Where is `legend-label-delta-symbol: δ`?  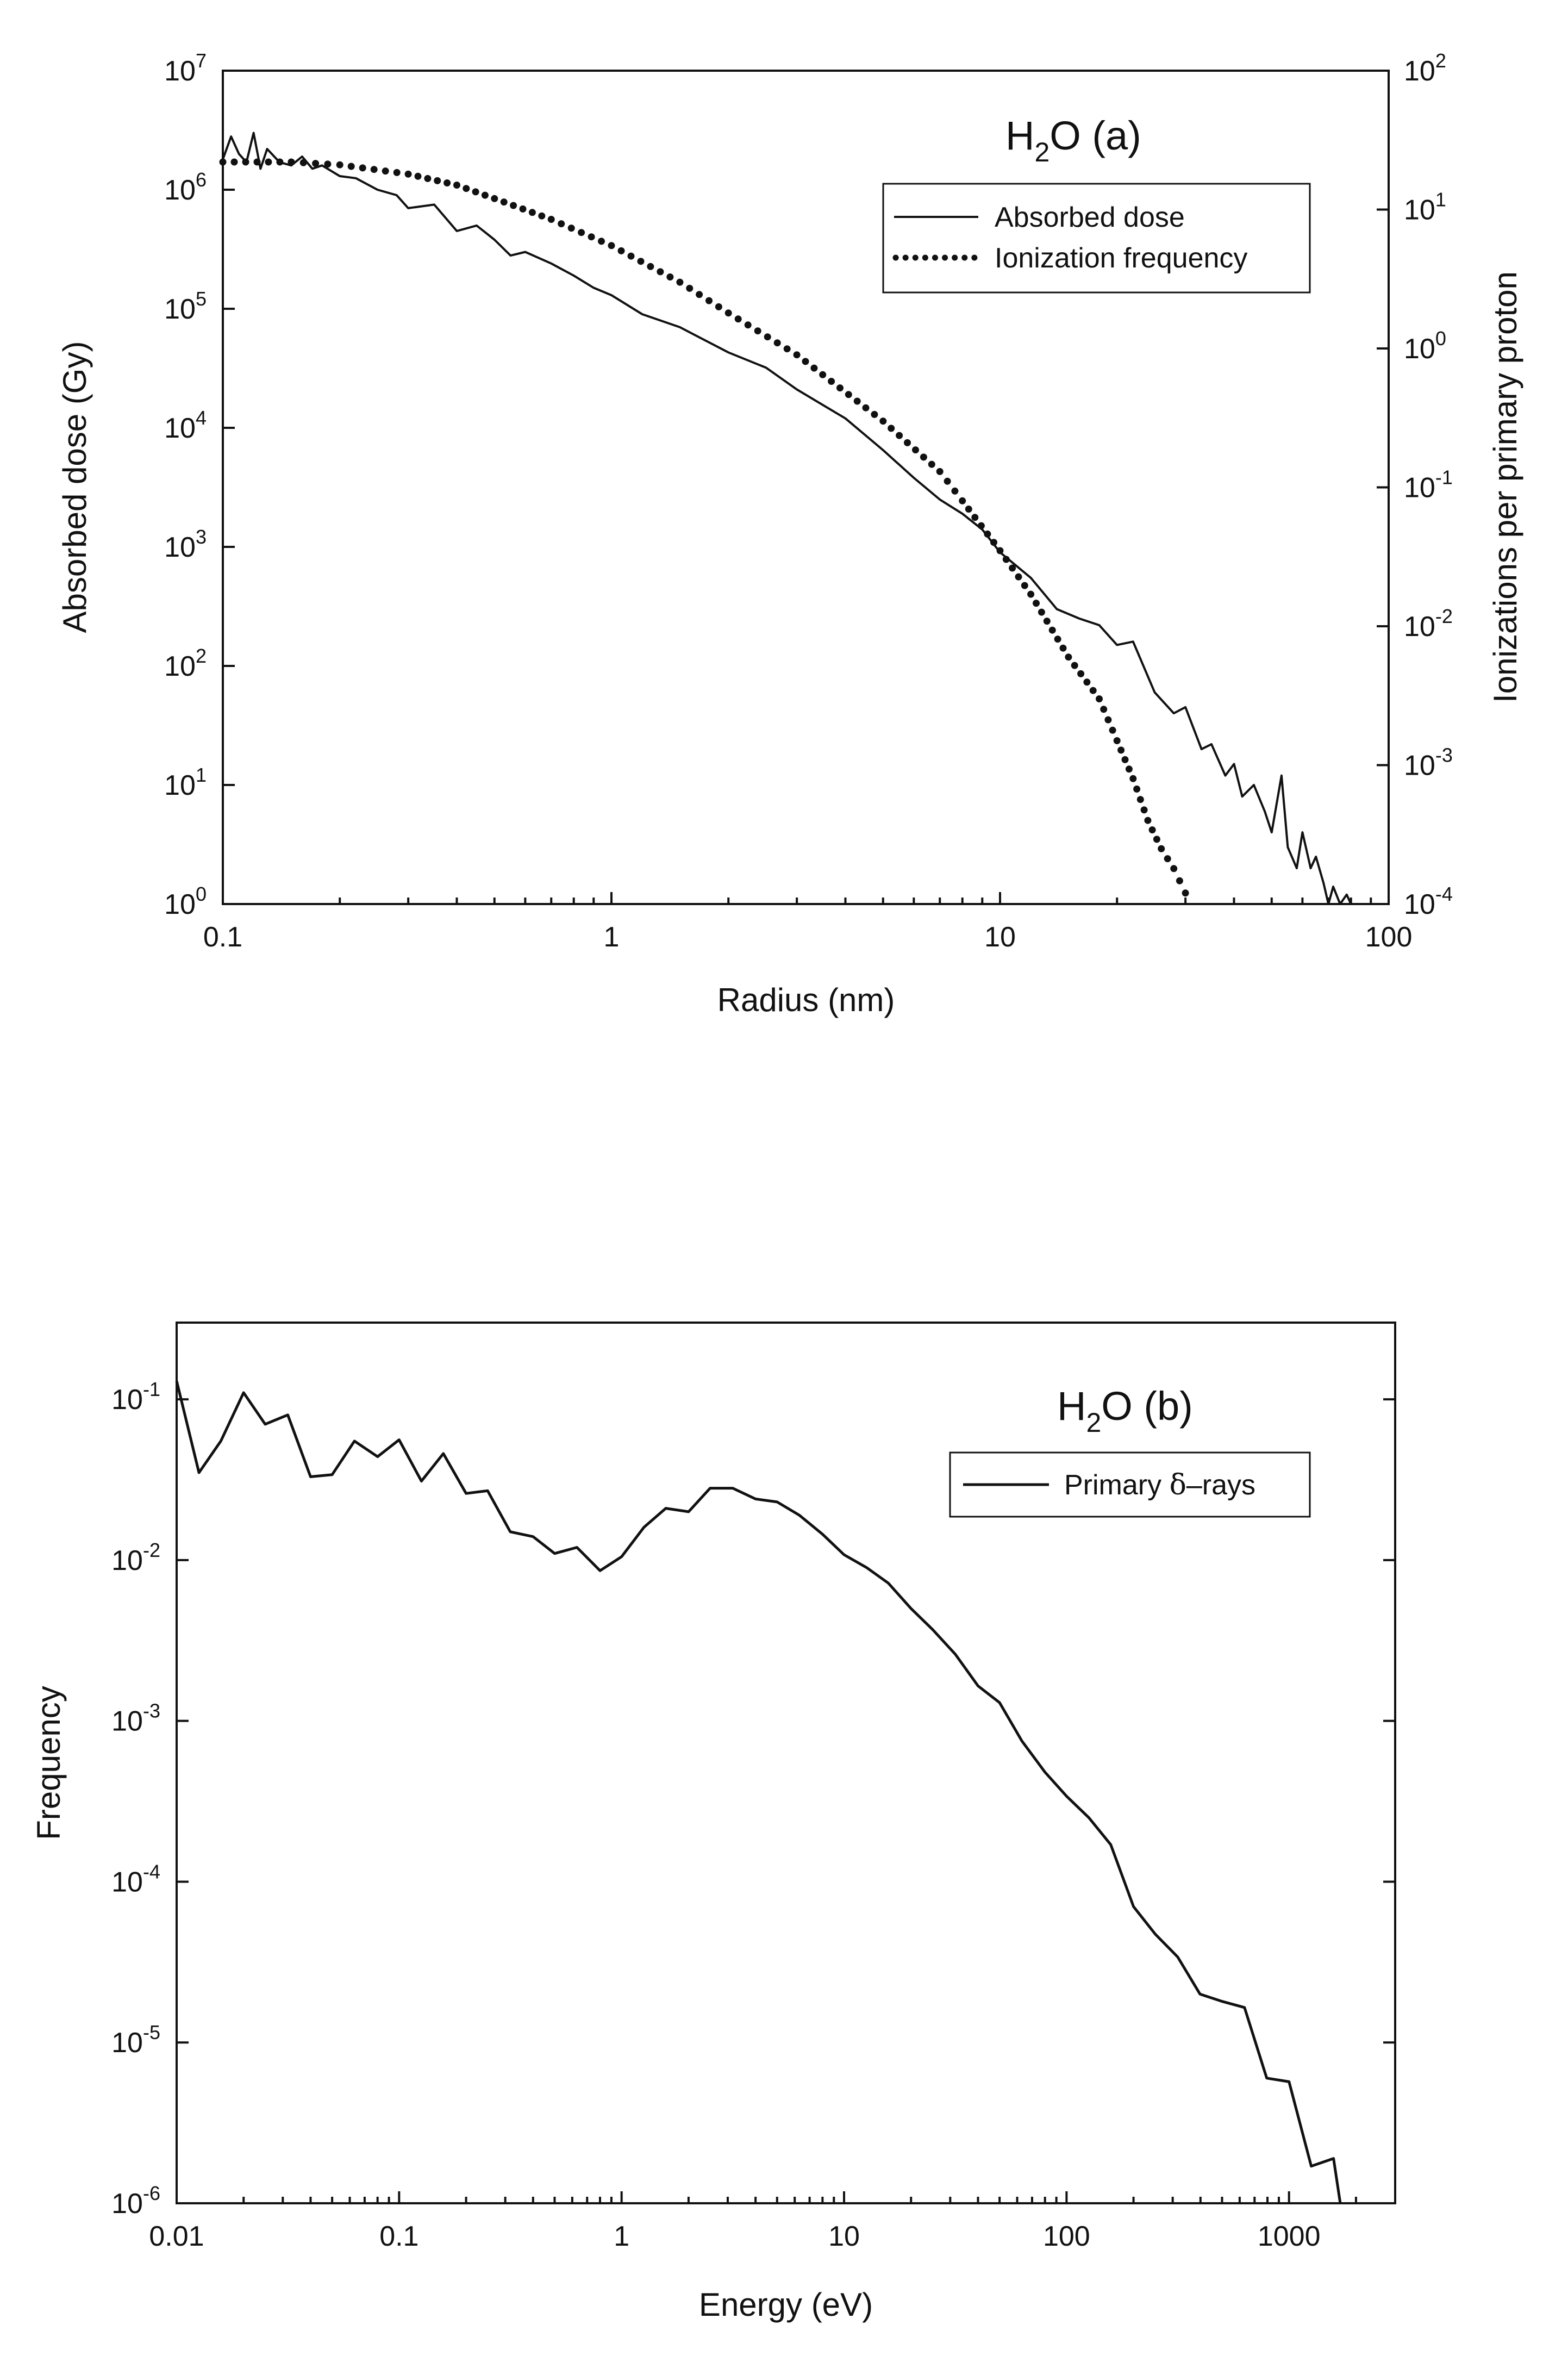
legend-label-delta-symbol: δ is located at coordinates (1178, 1485).